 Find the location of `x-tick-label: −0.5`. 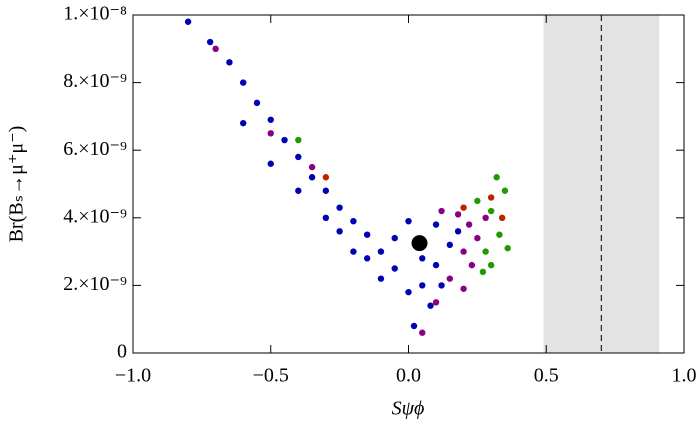

x-tick-label: −0.5 is located at coordinates (271, 376).